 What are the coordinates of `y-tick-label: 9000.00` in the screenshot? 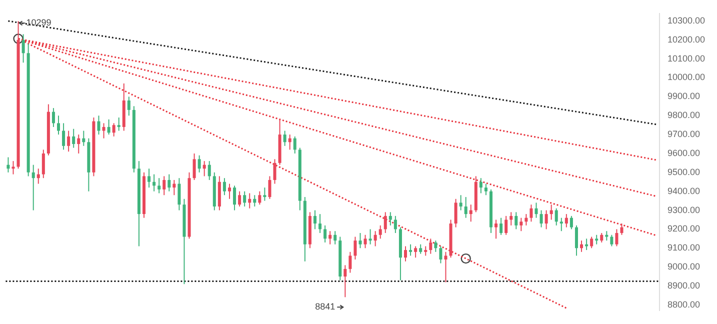 It's located at (683, 267).